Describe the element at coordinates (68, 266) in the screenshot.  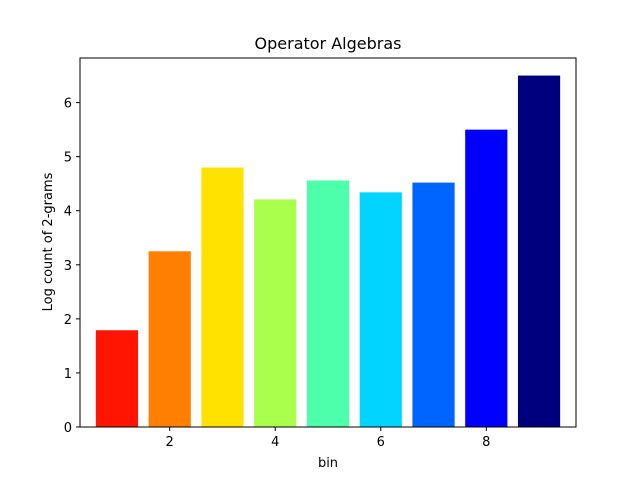
I see `y-tick-label-3: 3` at that location.